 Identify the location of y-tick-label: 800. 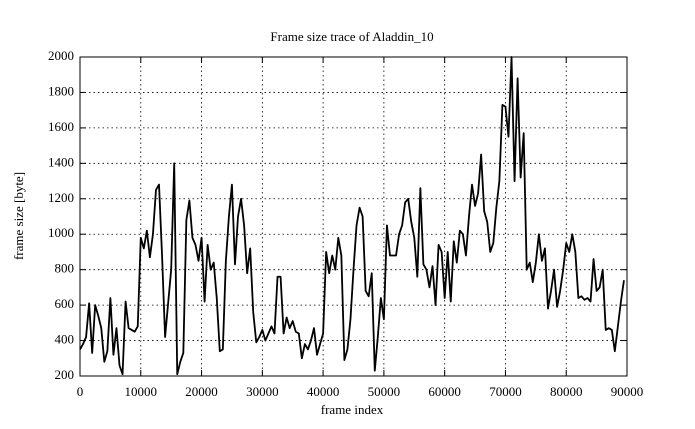
(65, 268).